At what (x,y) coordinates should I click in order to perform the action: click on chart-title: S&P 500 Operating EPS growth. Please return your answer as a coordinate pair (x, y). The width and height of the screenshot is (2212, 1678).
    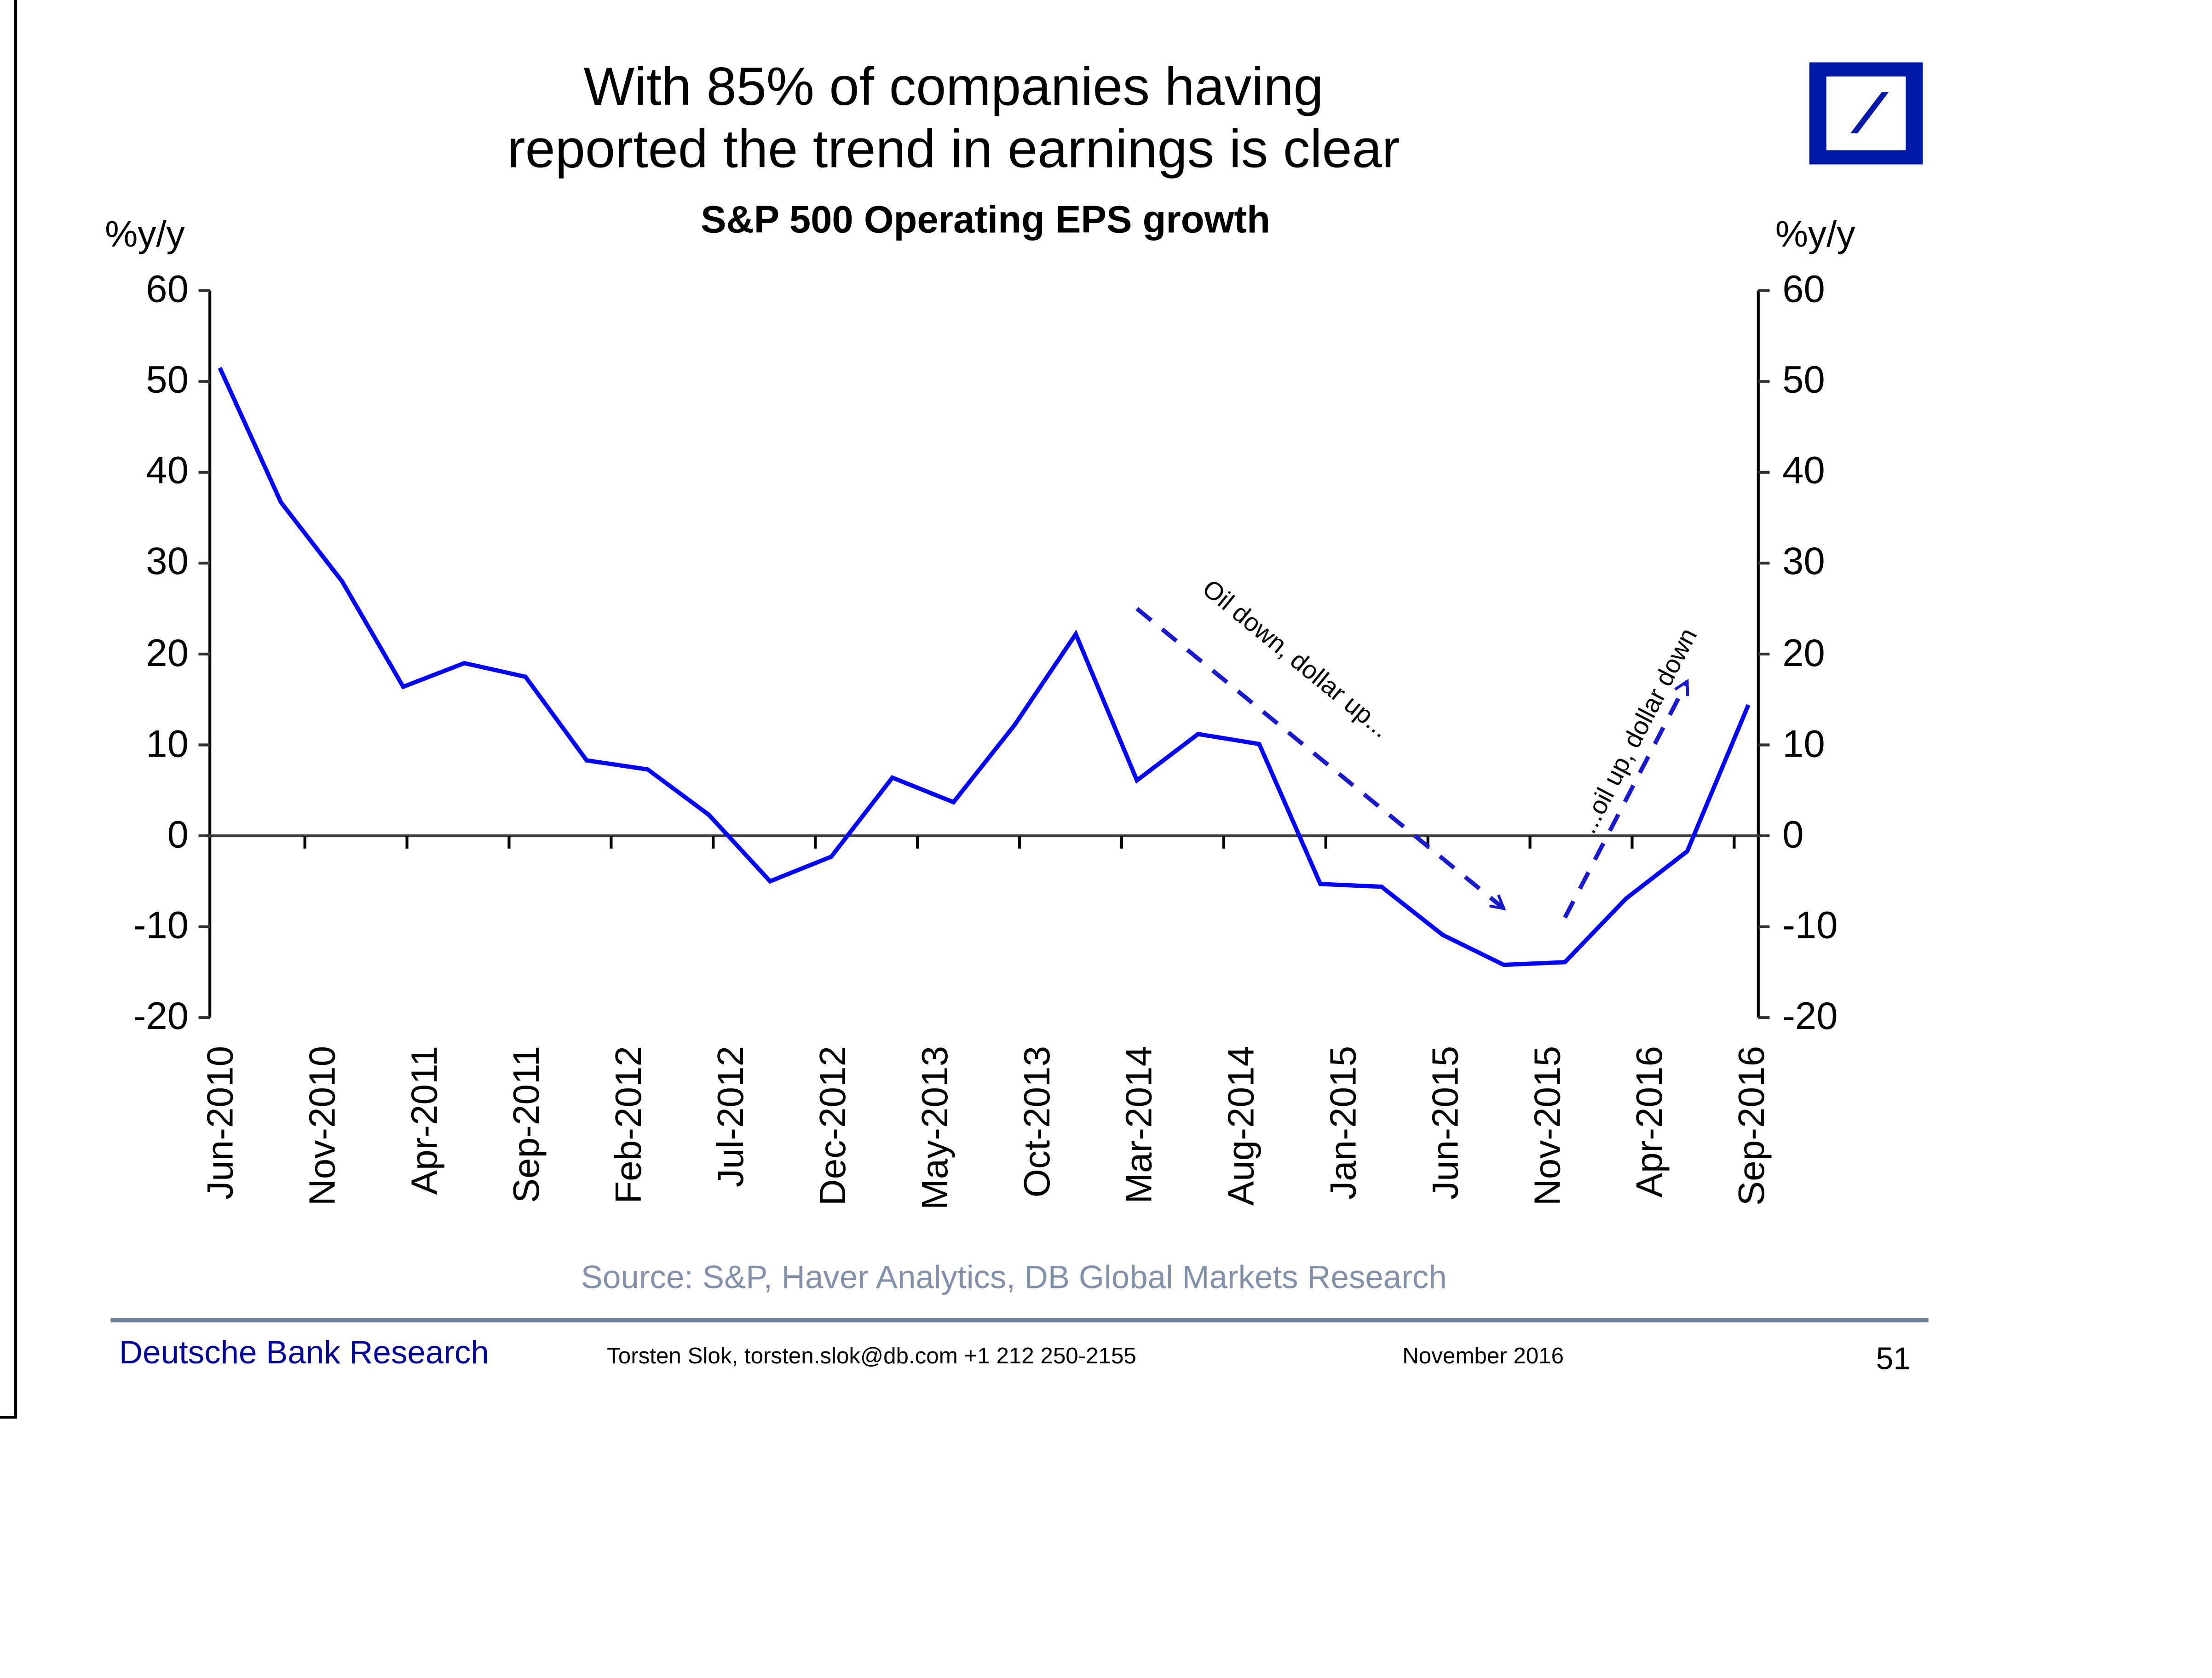
    Looking at the image, I should click on (985, 219).